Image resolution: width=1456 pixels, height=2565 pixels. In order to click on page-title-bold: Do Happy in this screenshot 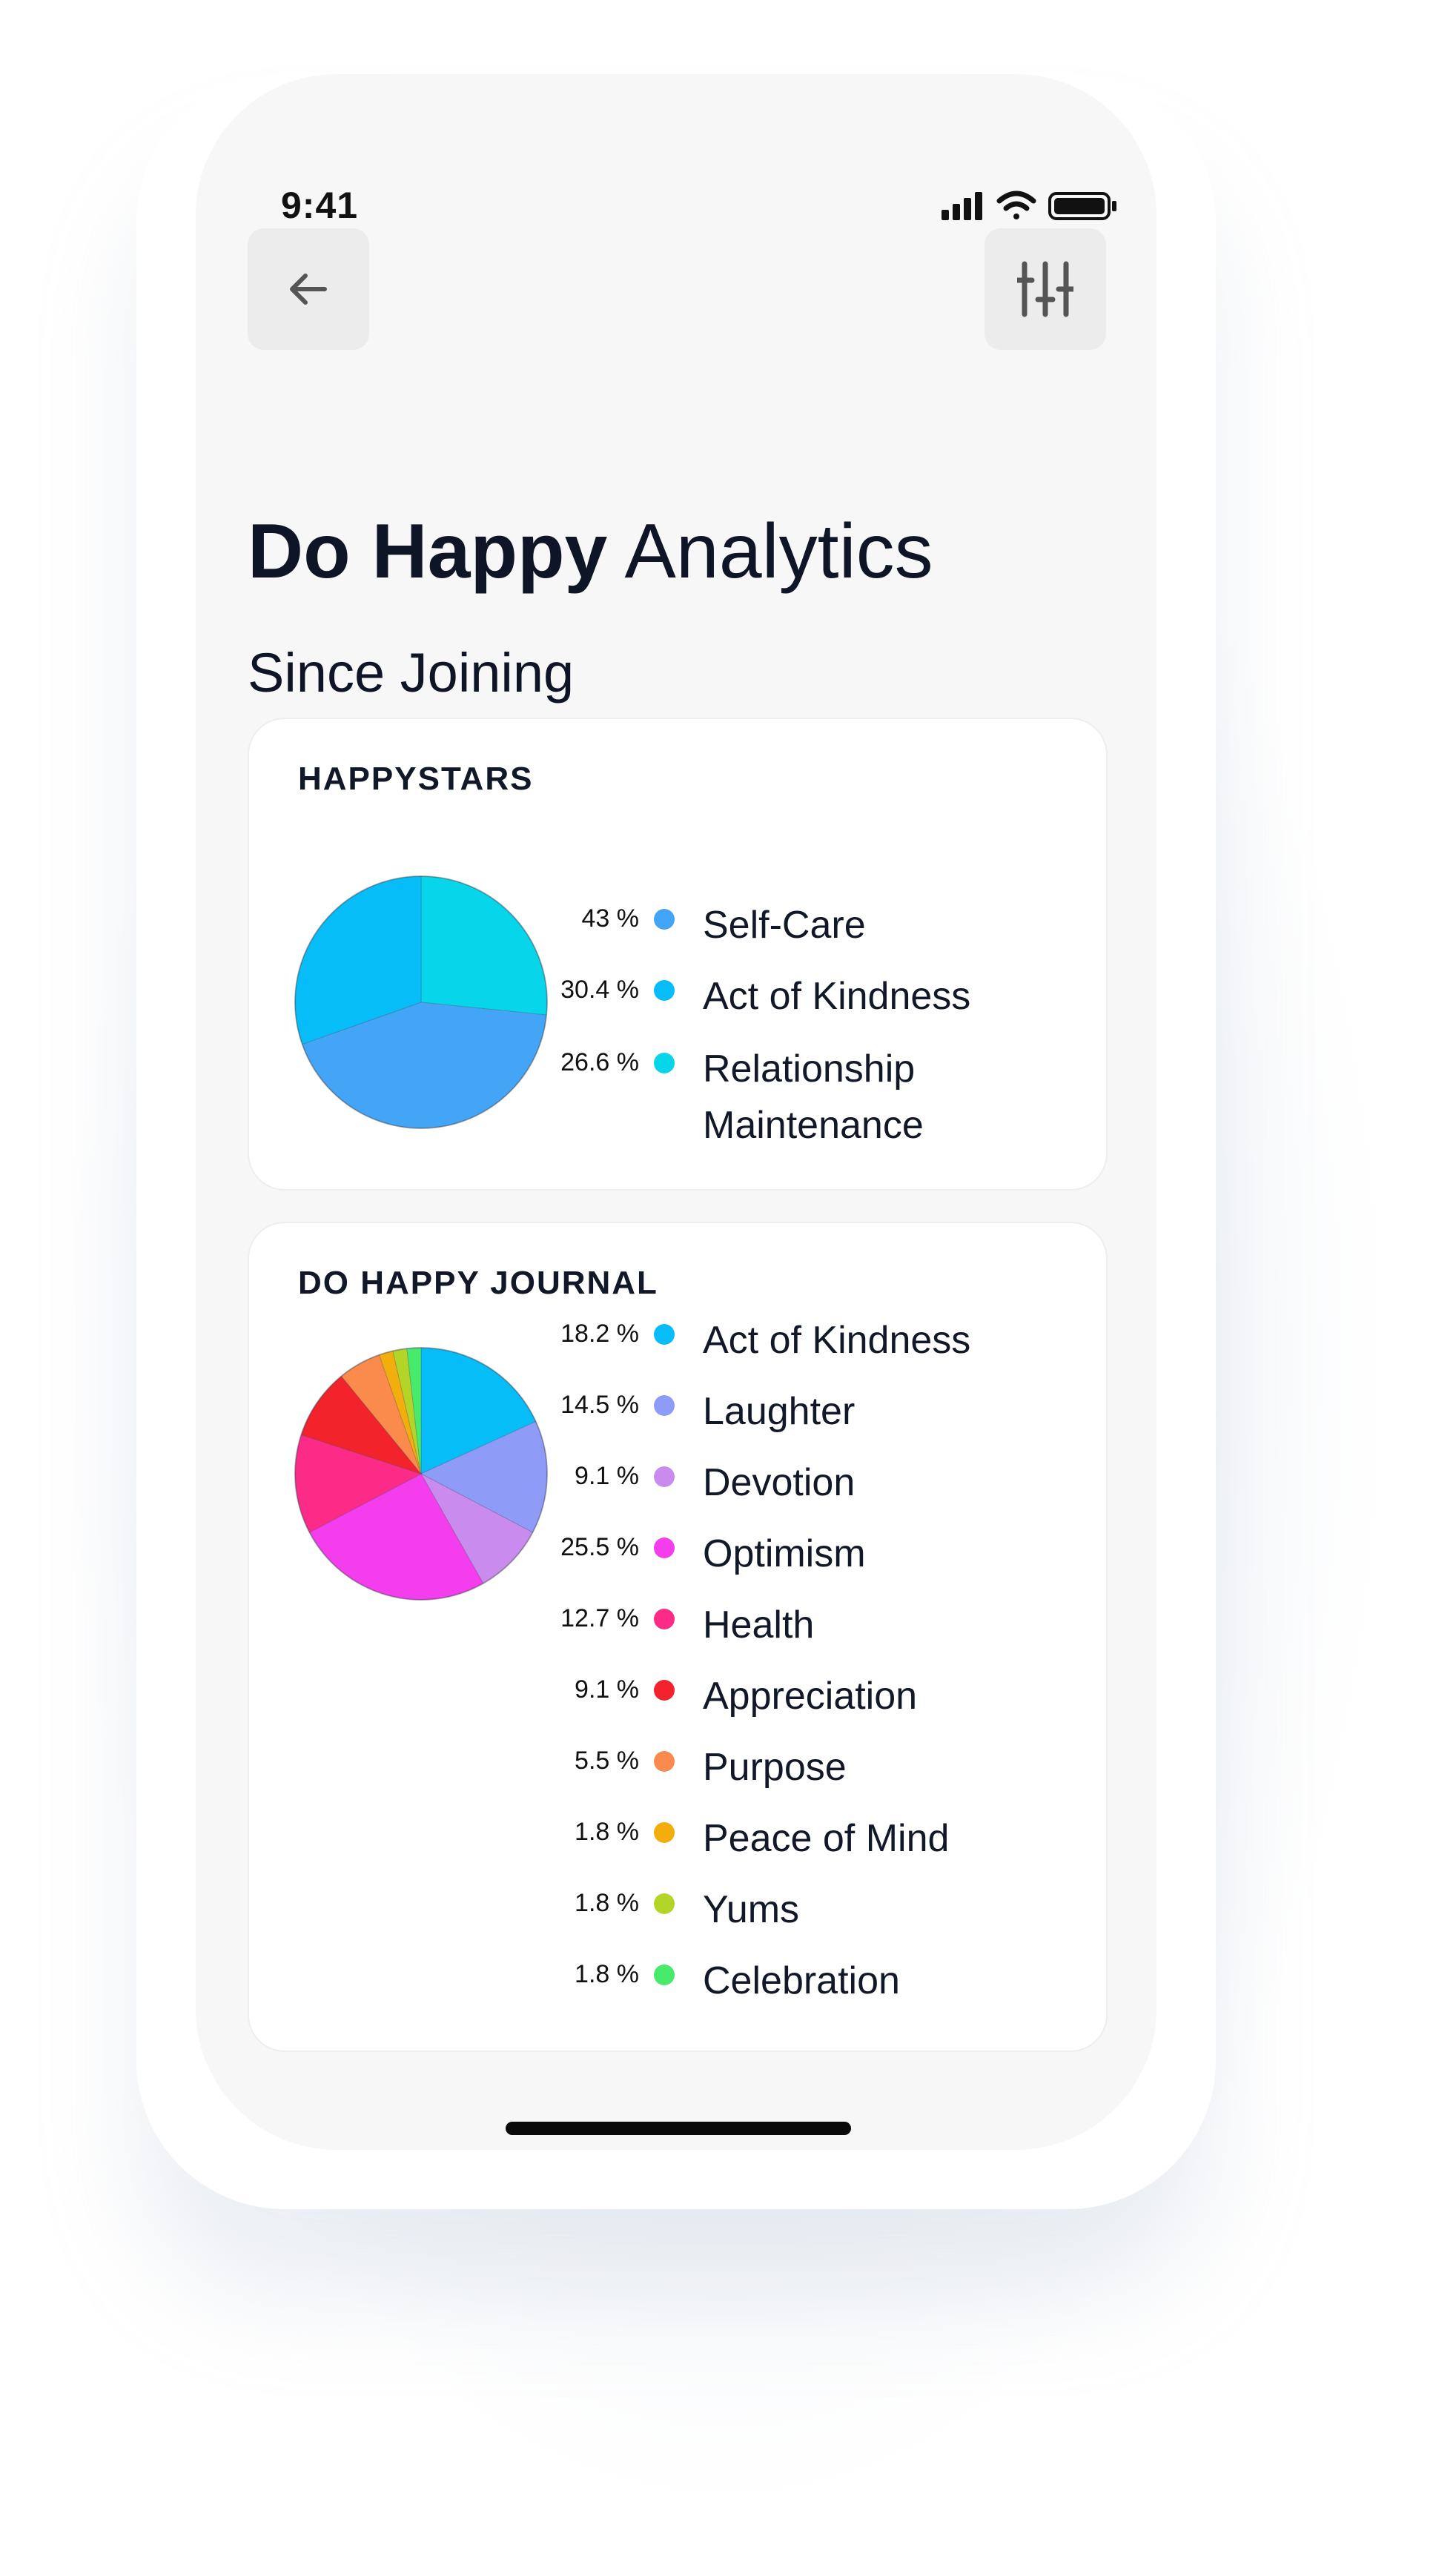, I will do `click(428, 552)`.